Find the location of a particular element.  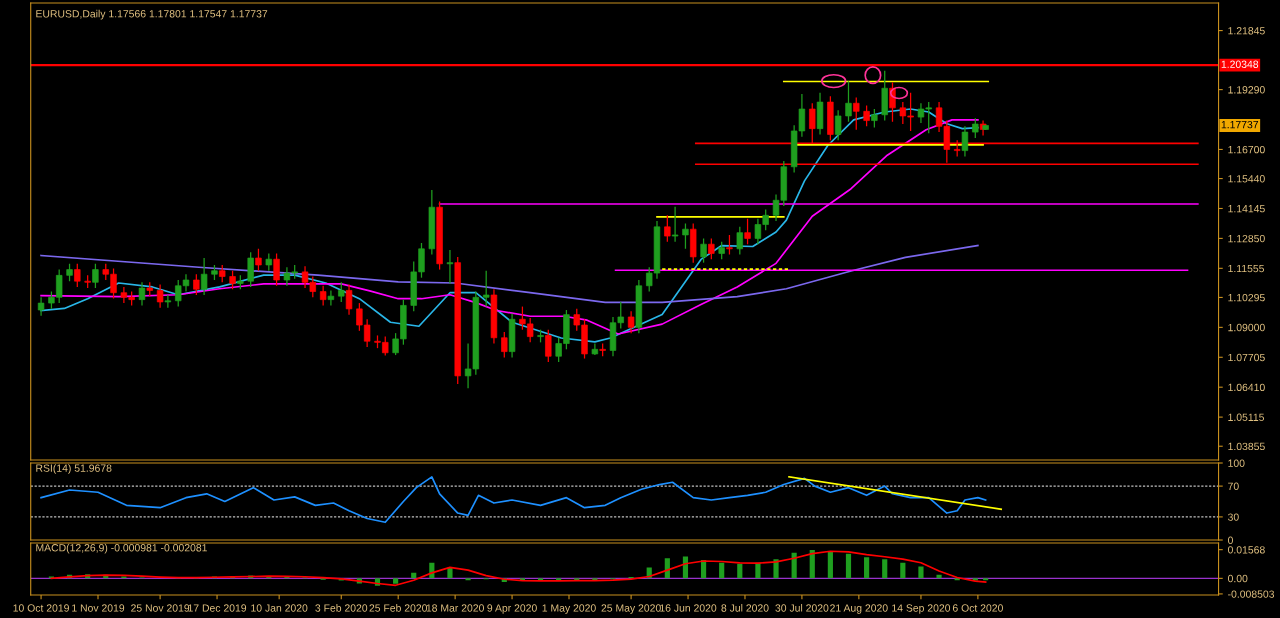

y-tick-label: 1.07705 is located at coordinates (1246, 357).